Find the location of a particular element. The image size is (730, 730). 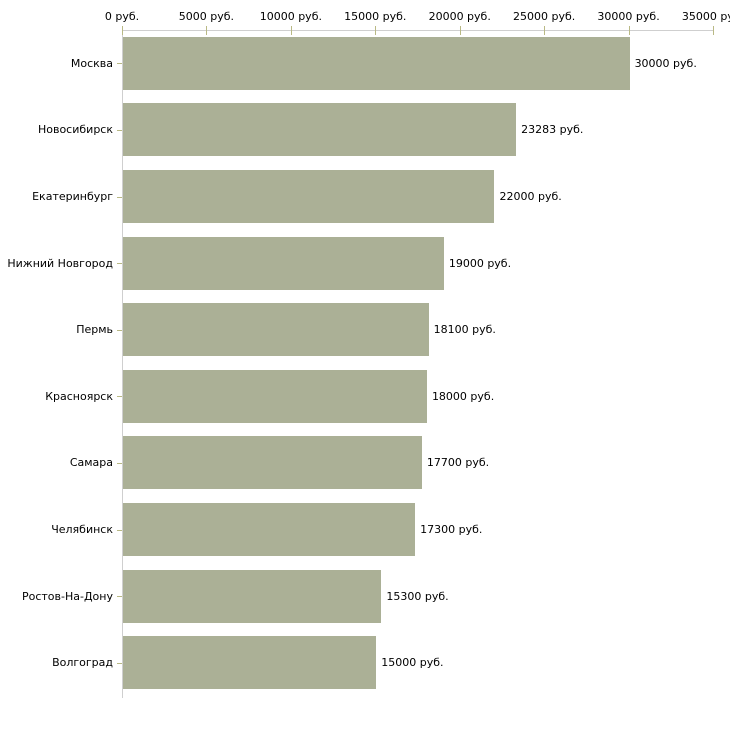

category-label: Москва is located at coordinates (91, 63).